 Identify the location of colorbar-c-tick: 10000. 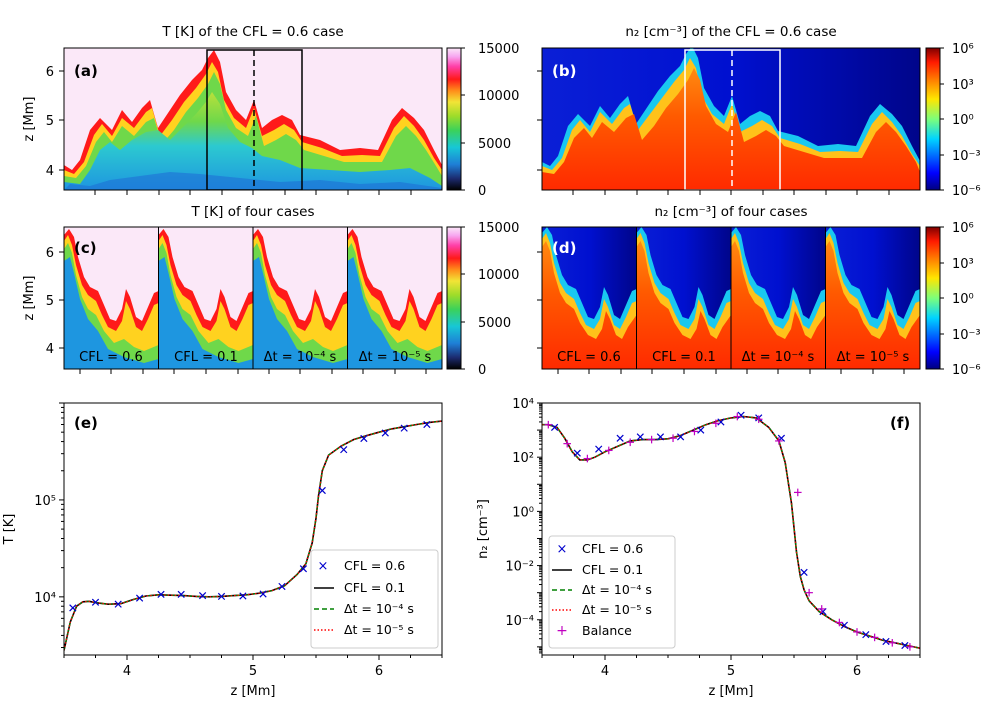
(498, 275).